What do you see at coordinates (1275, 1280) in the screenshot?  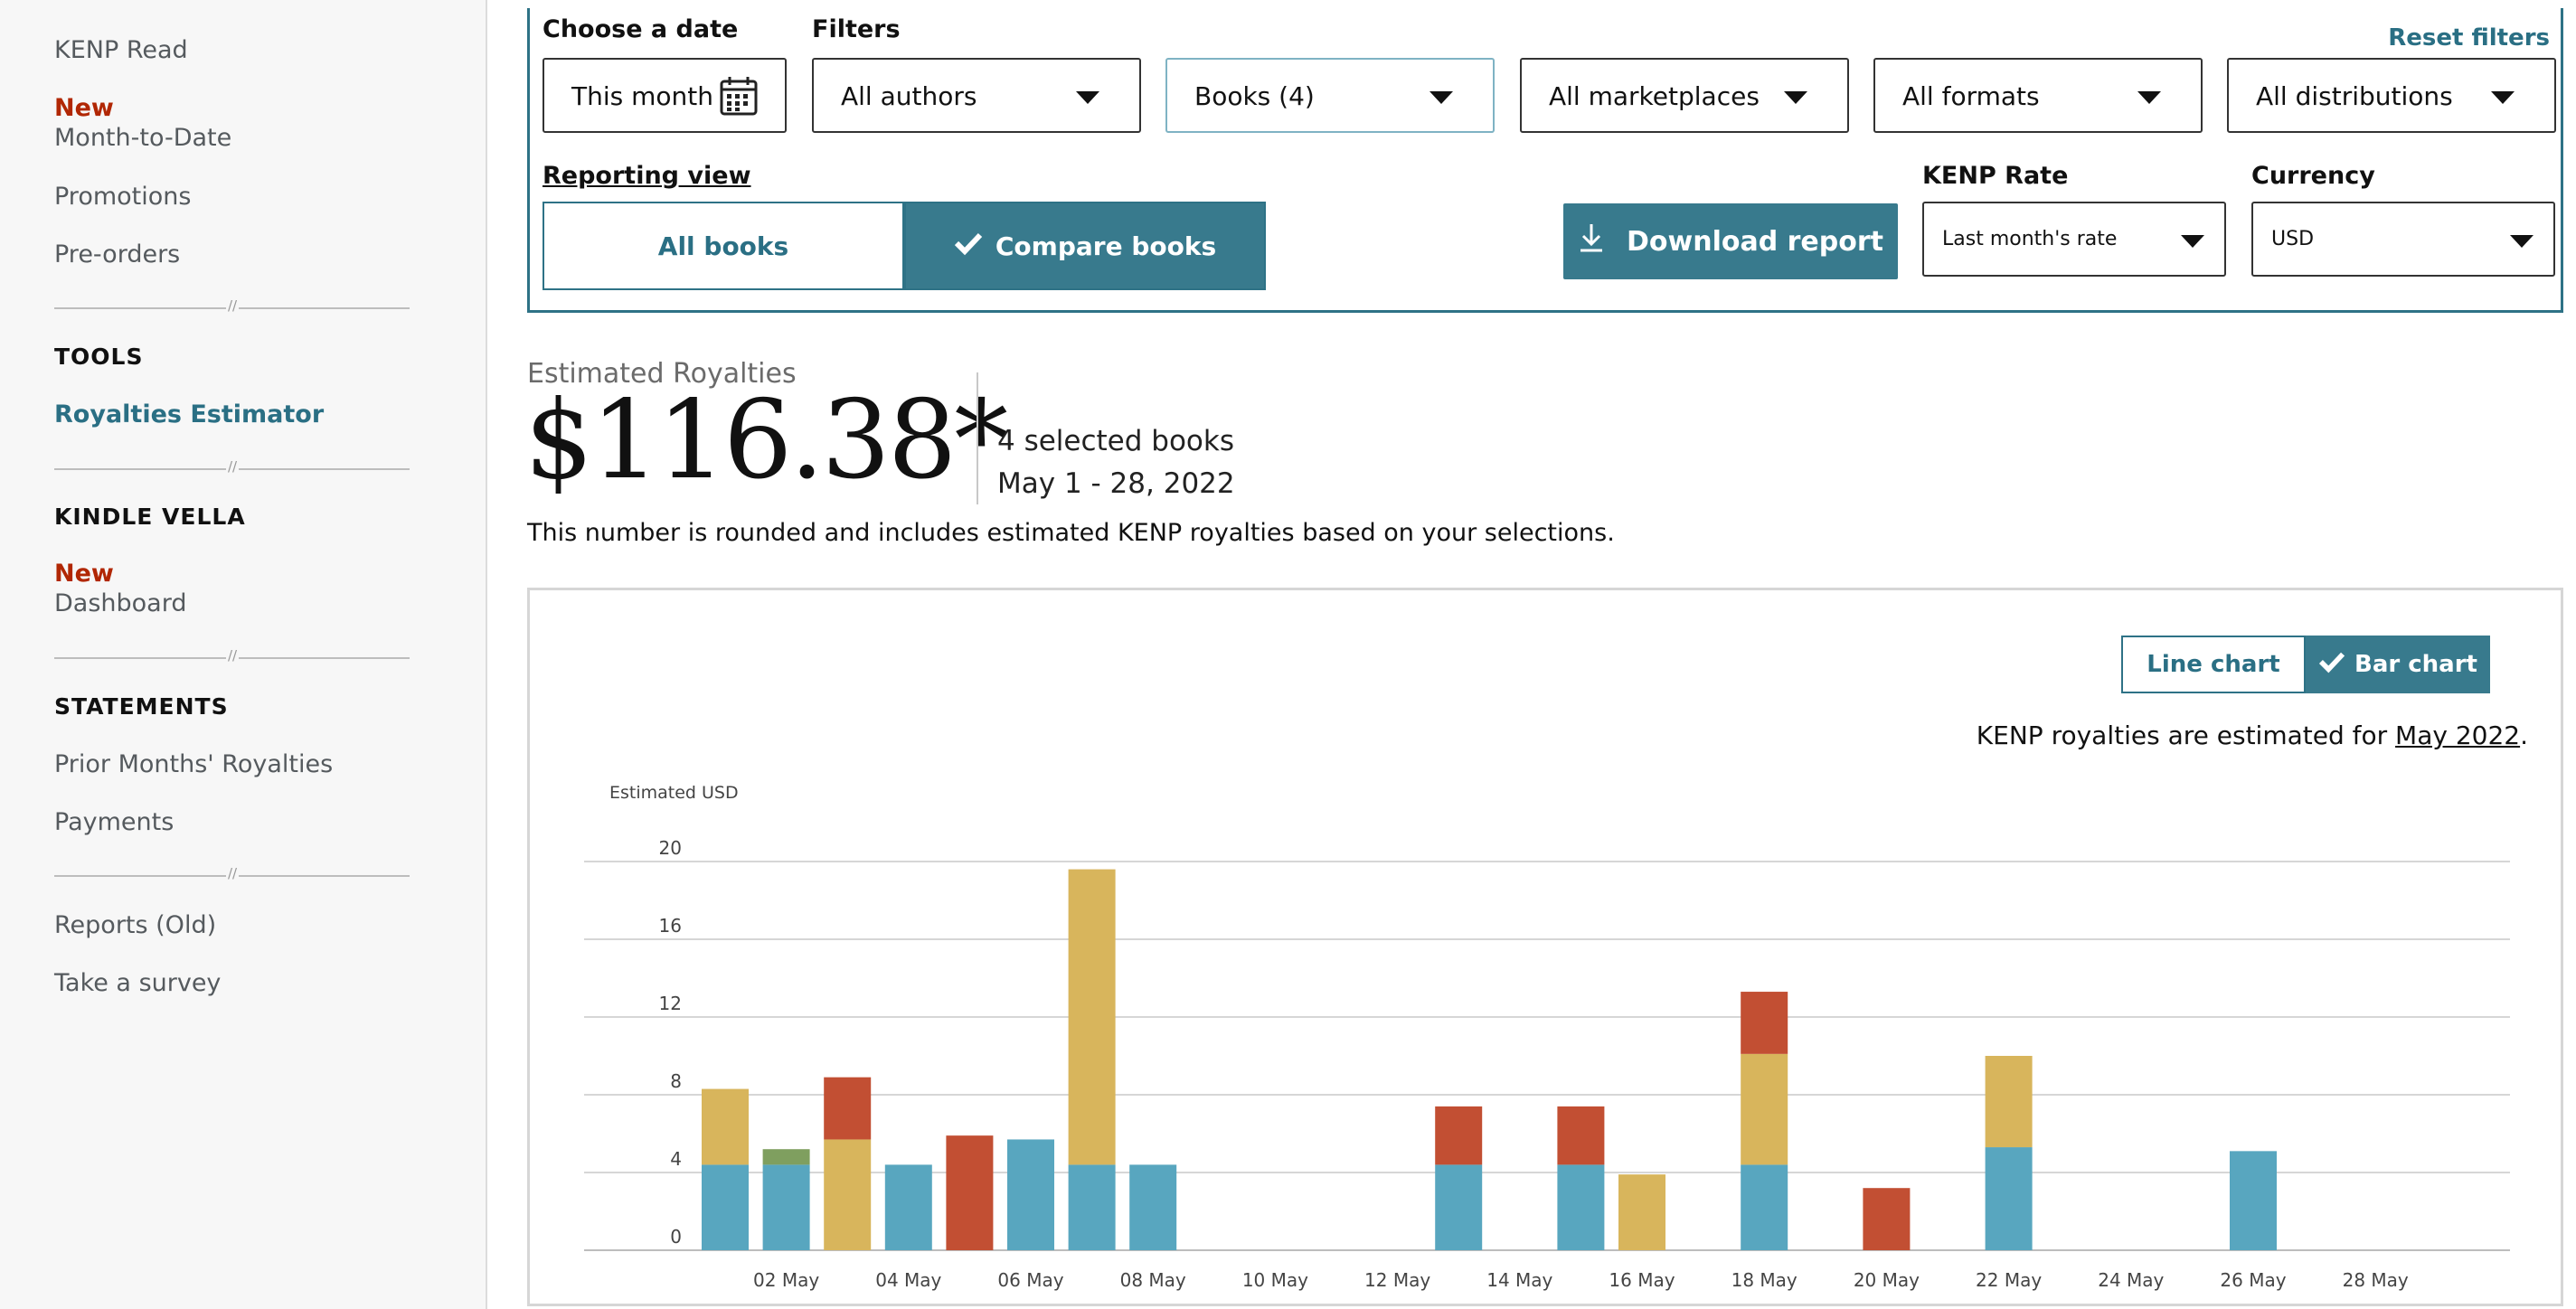 I see `x-tick-label: 10 May` at bounding box center [1275, 1280].